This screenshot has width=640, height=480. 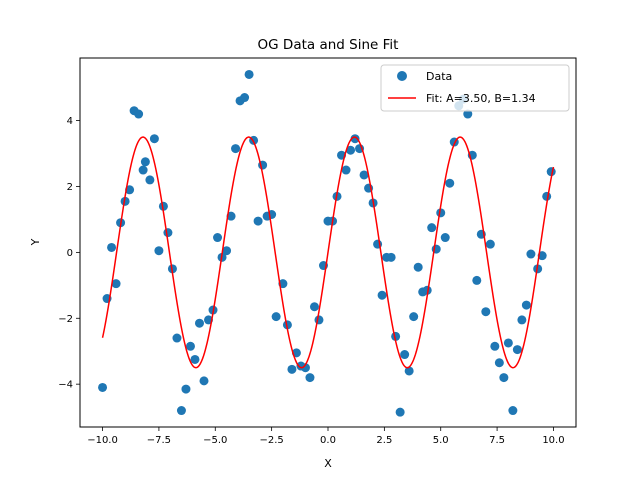 What do you see at coordinates (402, 76) in the screenshot?
I see `legend-marker-data` at bounding box center [402, 76].